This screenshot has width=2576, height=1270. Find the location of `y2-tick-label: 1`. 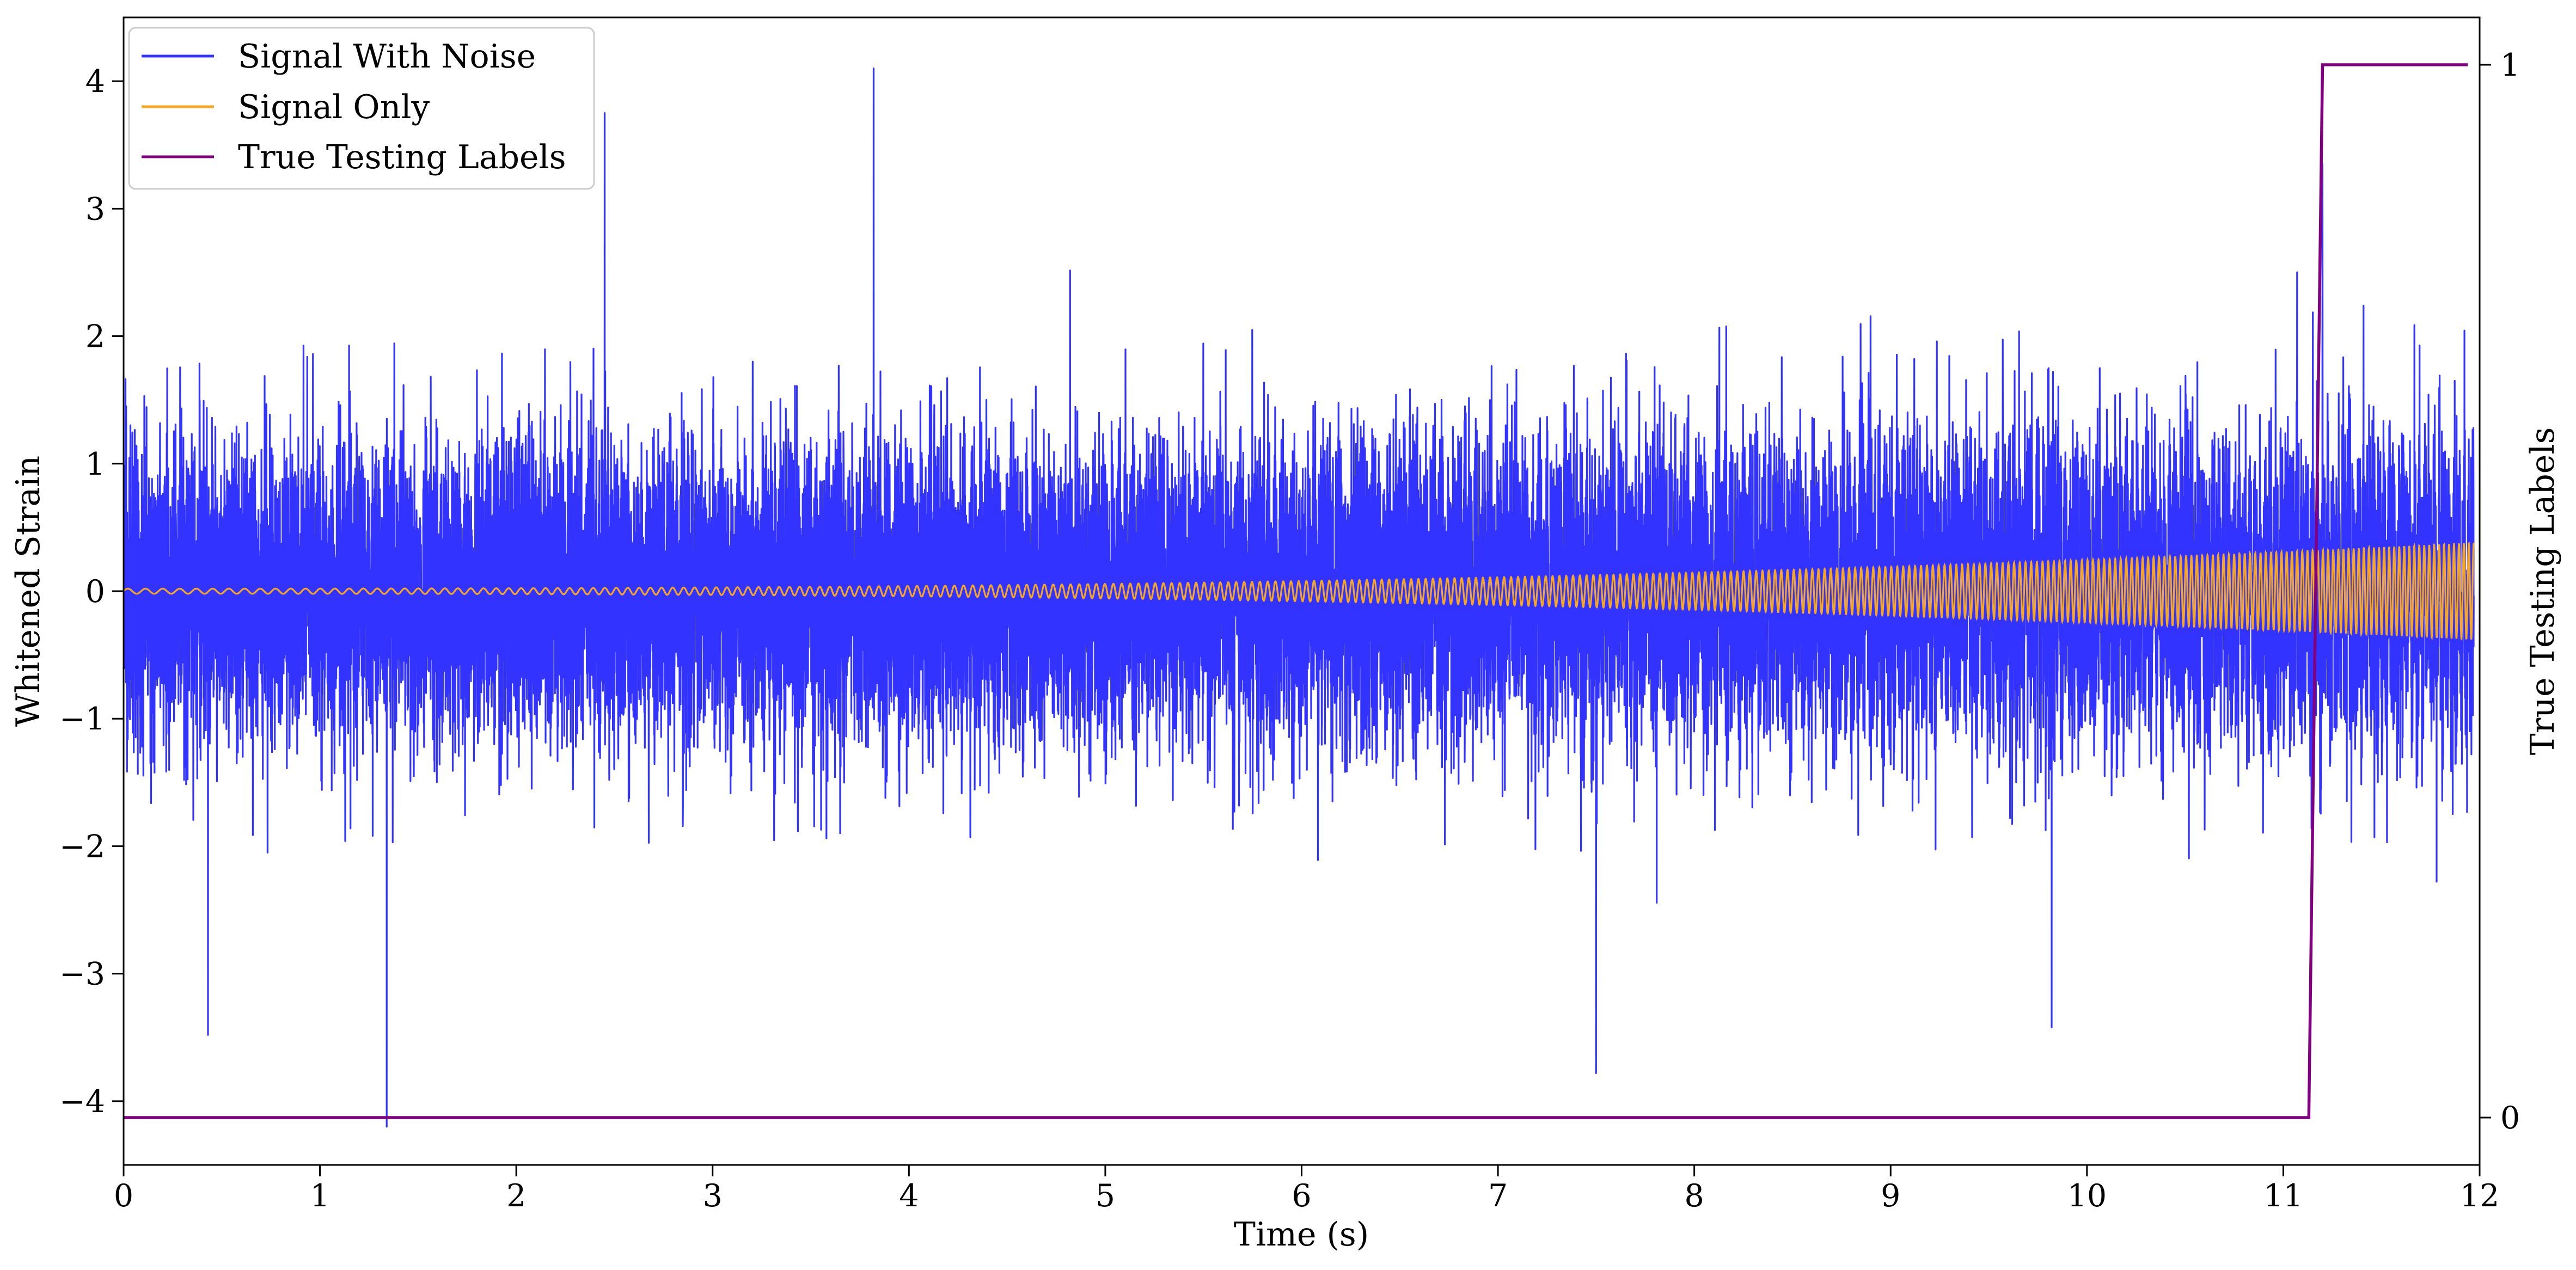

y2-tick-label: 1 is located at coordinates (2510, 65).